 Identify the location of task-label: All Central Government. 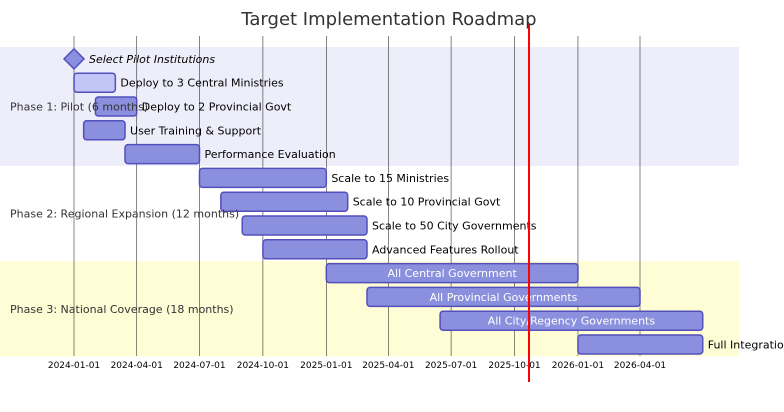
(452, 273).